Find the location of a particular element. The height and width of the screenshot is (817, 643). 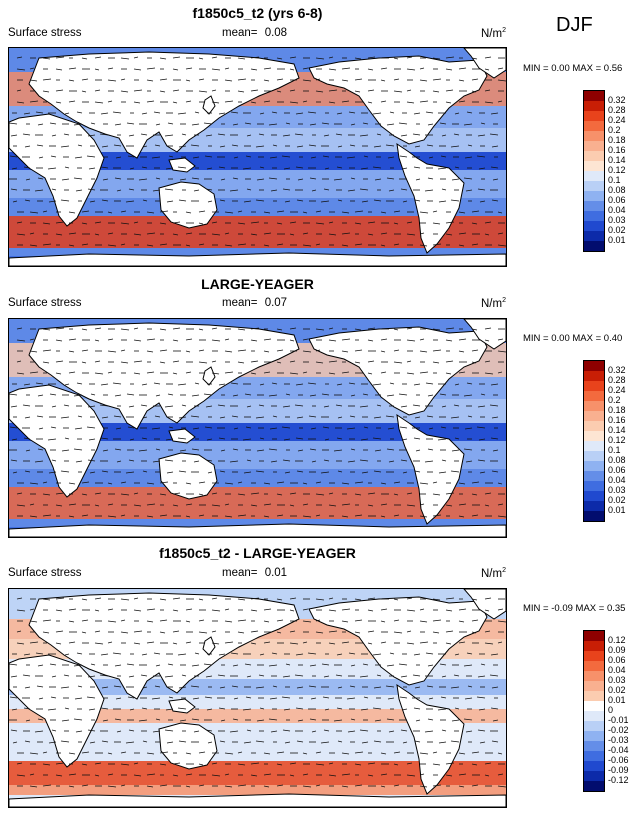

colorbar-label: 0.09 is located at coordinates (617, 650).